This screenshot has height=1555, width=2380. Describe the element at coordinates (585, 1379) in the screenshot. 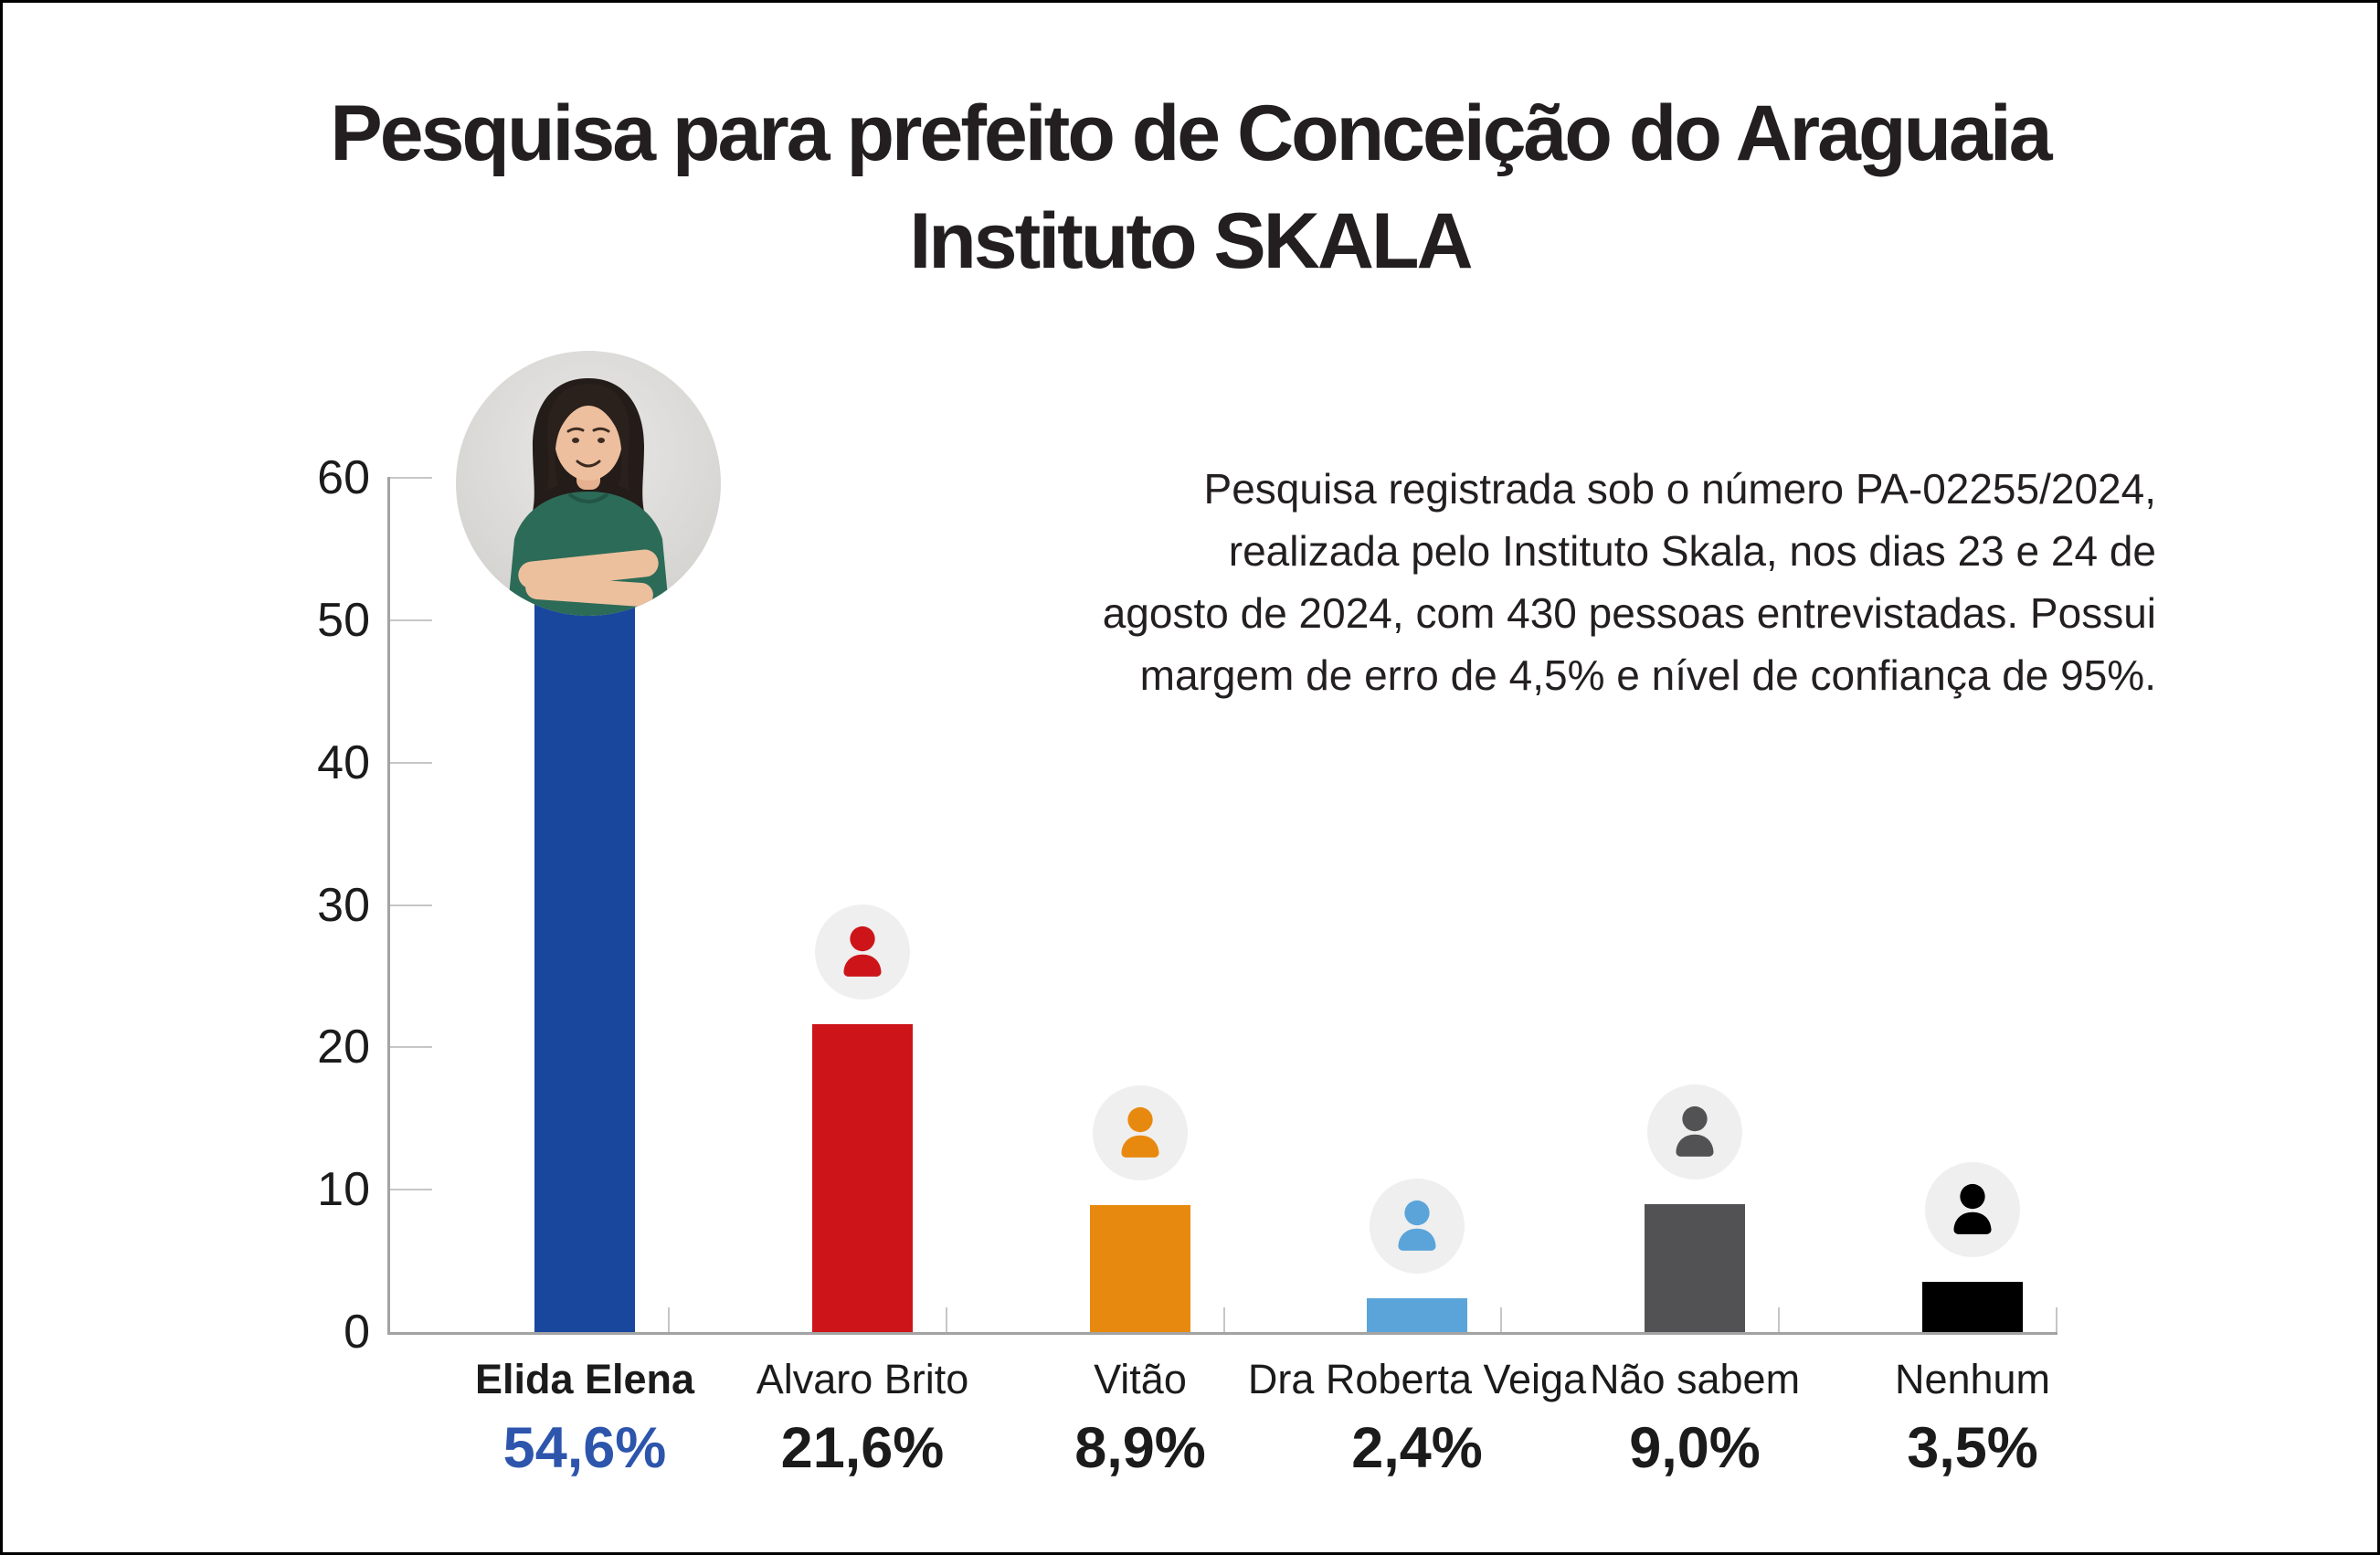

I see `candidate-name-elida-elena: Elida Elena` at that location.